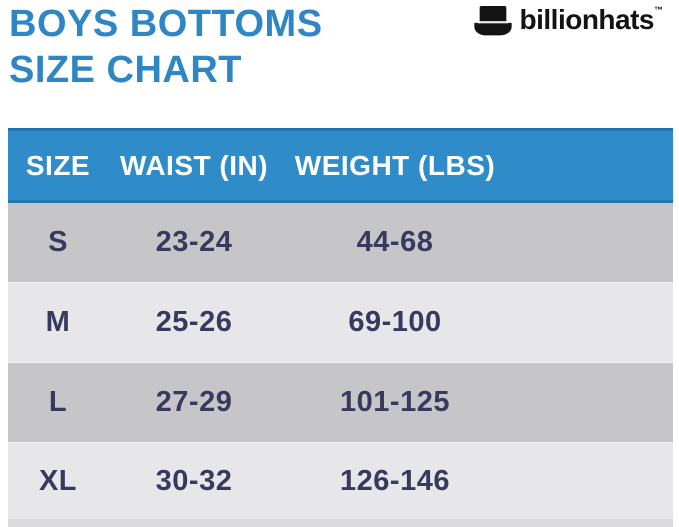  I want to click on table-row-l: L 27-29 101-125, so click(340, 403).